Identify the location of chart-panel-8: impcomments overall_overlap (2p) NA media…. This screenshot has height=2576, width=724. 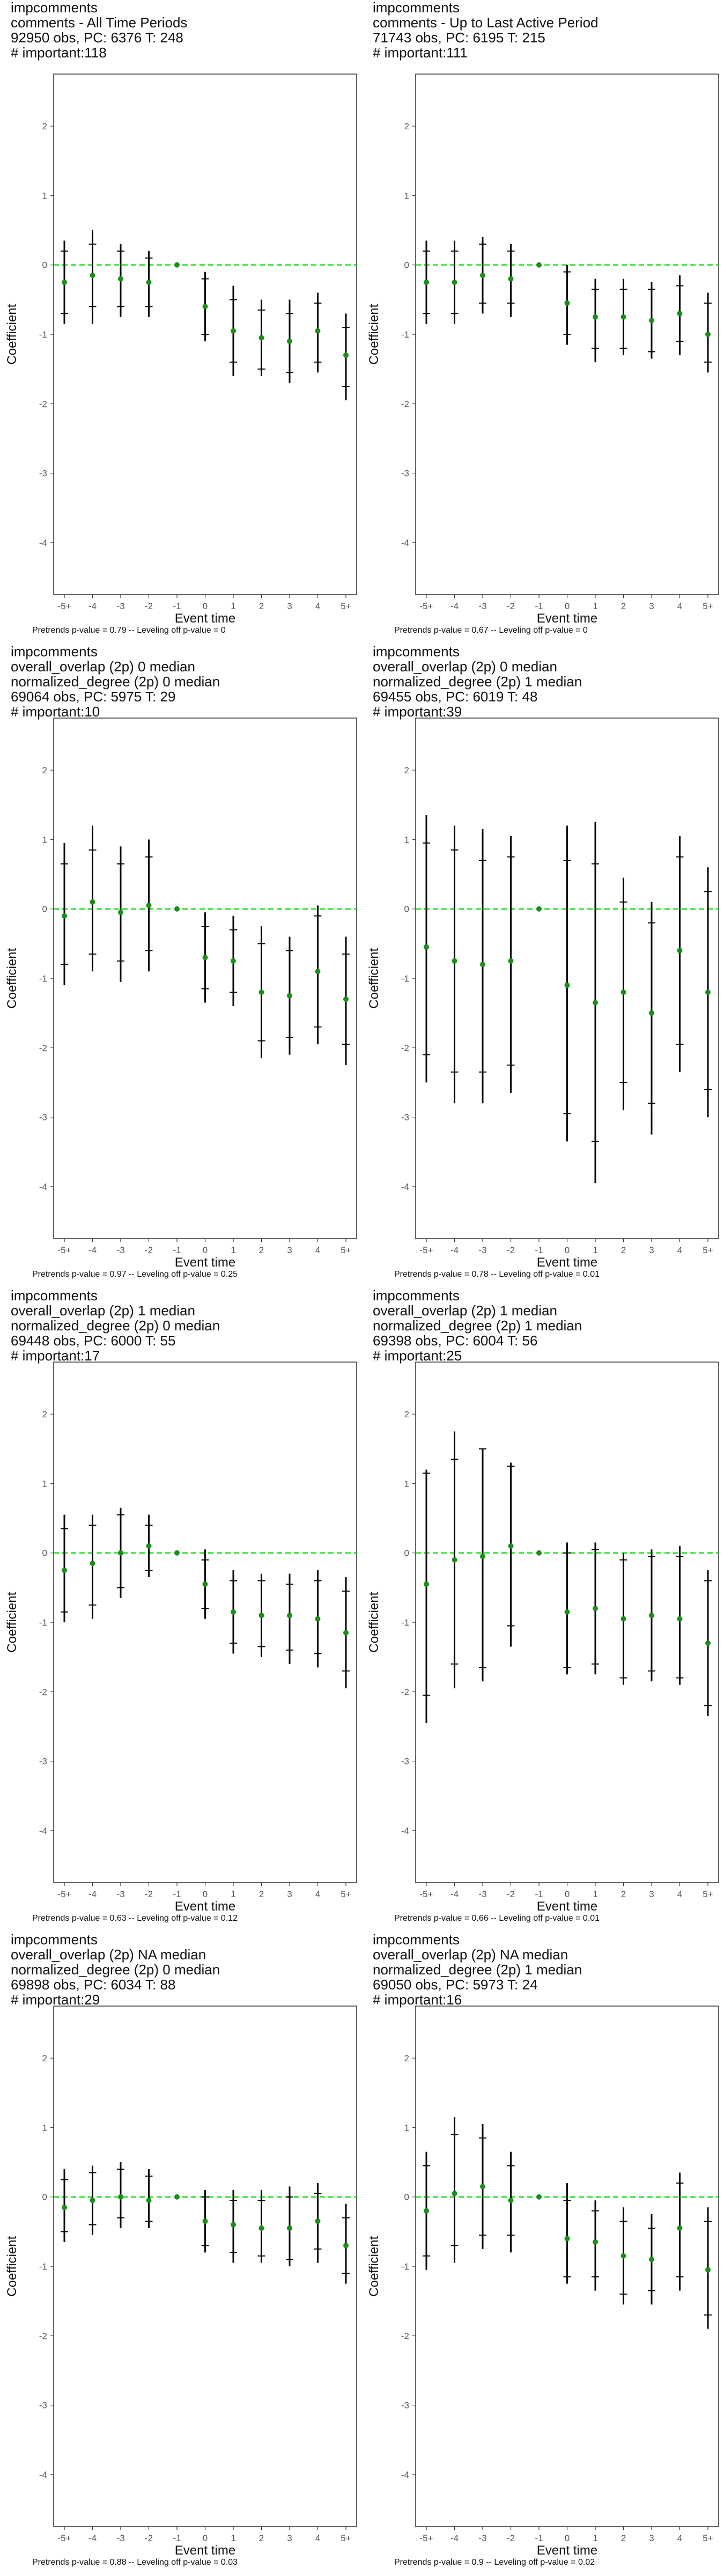
(543, 2254).